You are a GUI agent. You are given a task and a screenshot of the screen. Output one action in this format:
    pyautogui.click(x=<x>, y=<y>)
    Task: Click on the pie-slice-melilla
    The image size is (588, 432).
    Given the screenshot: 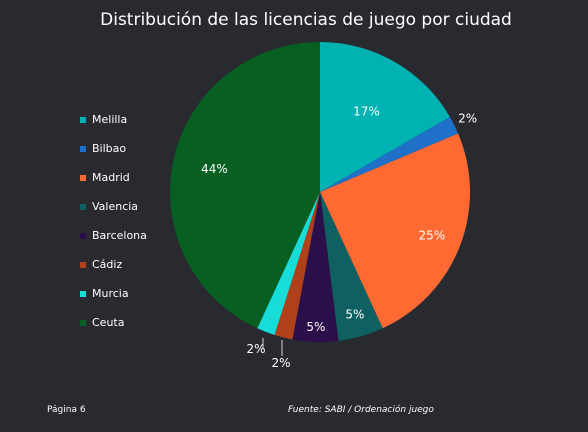 What is the action you would take?
    pyautogui.click(x=385, y=117)
    